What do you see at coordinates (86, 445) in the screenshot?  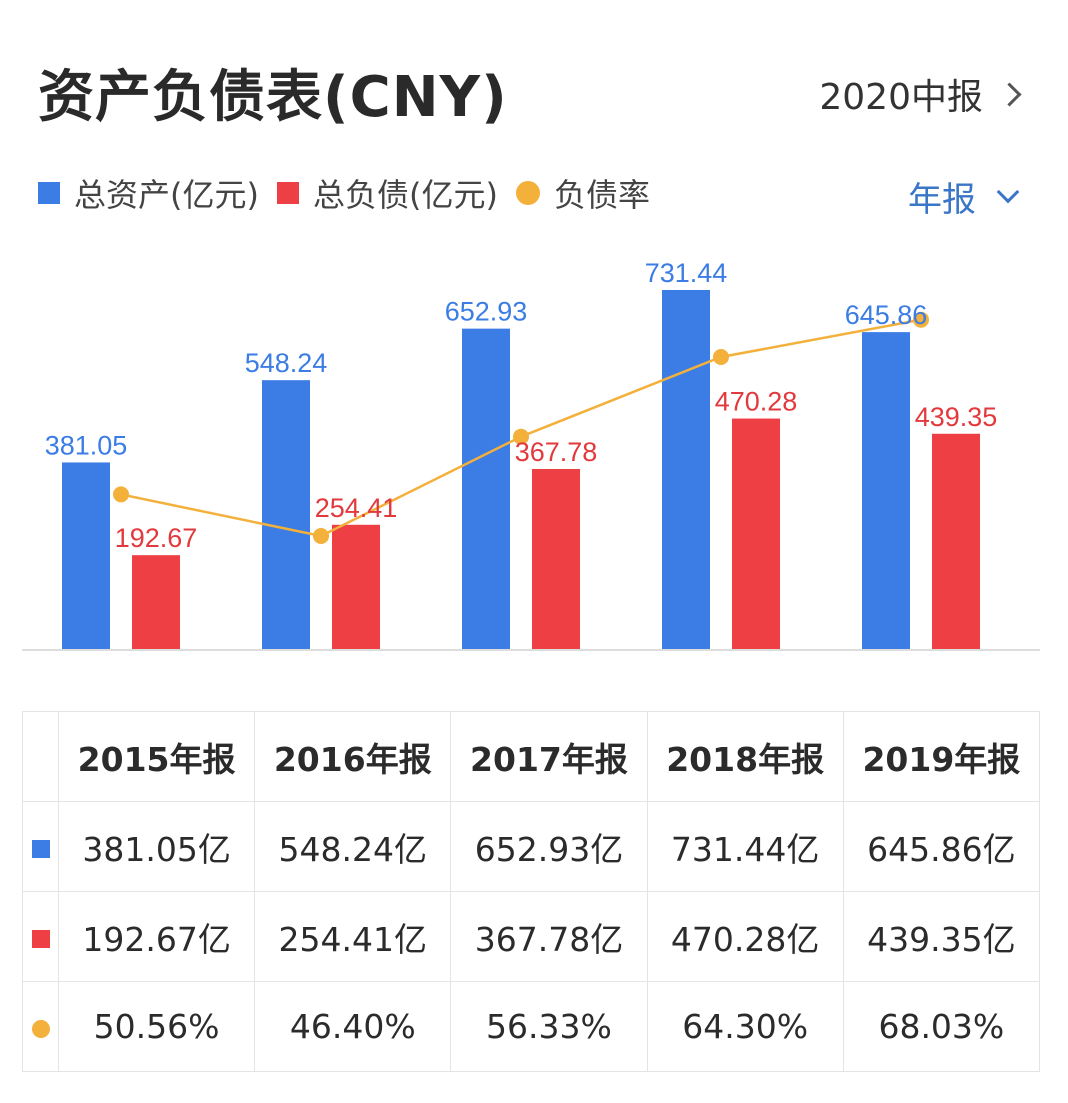 I see `data-label-assets: 381.05` at bounding box center [86, 445].